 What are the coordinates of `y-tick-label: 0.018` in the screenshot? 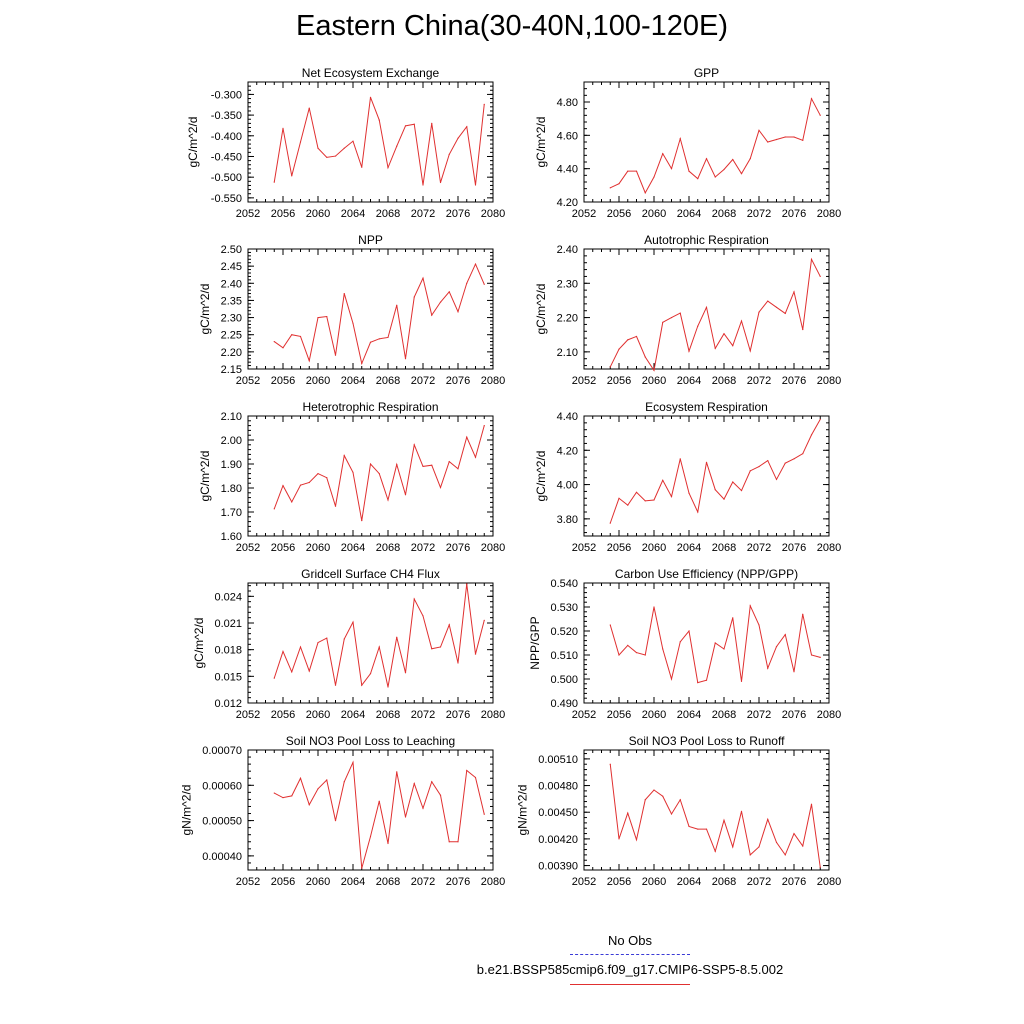 It's located at (228, 651).